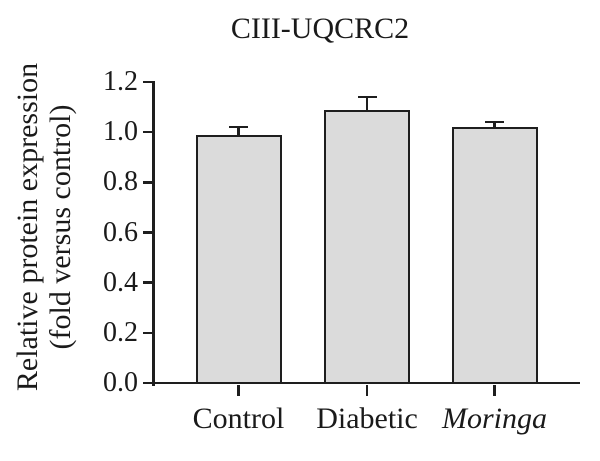 The width and height of the screenshot is (600, 461). I want to click on y-axis-tick-label: 1.2, so click(120, 81).